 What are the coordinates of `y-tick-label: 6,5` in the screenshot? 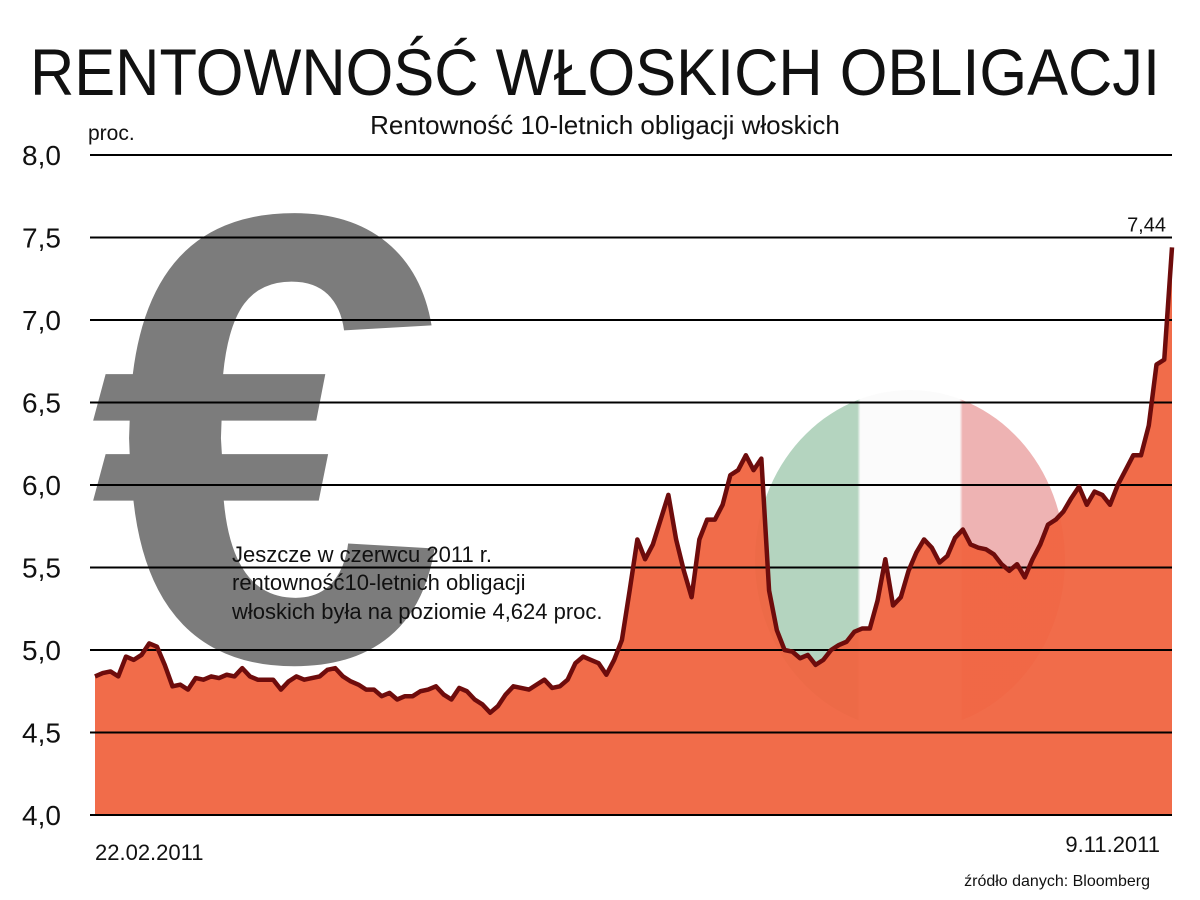 It's located at (41, 403).